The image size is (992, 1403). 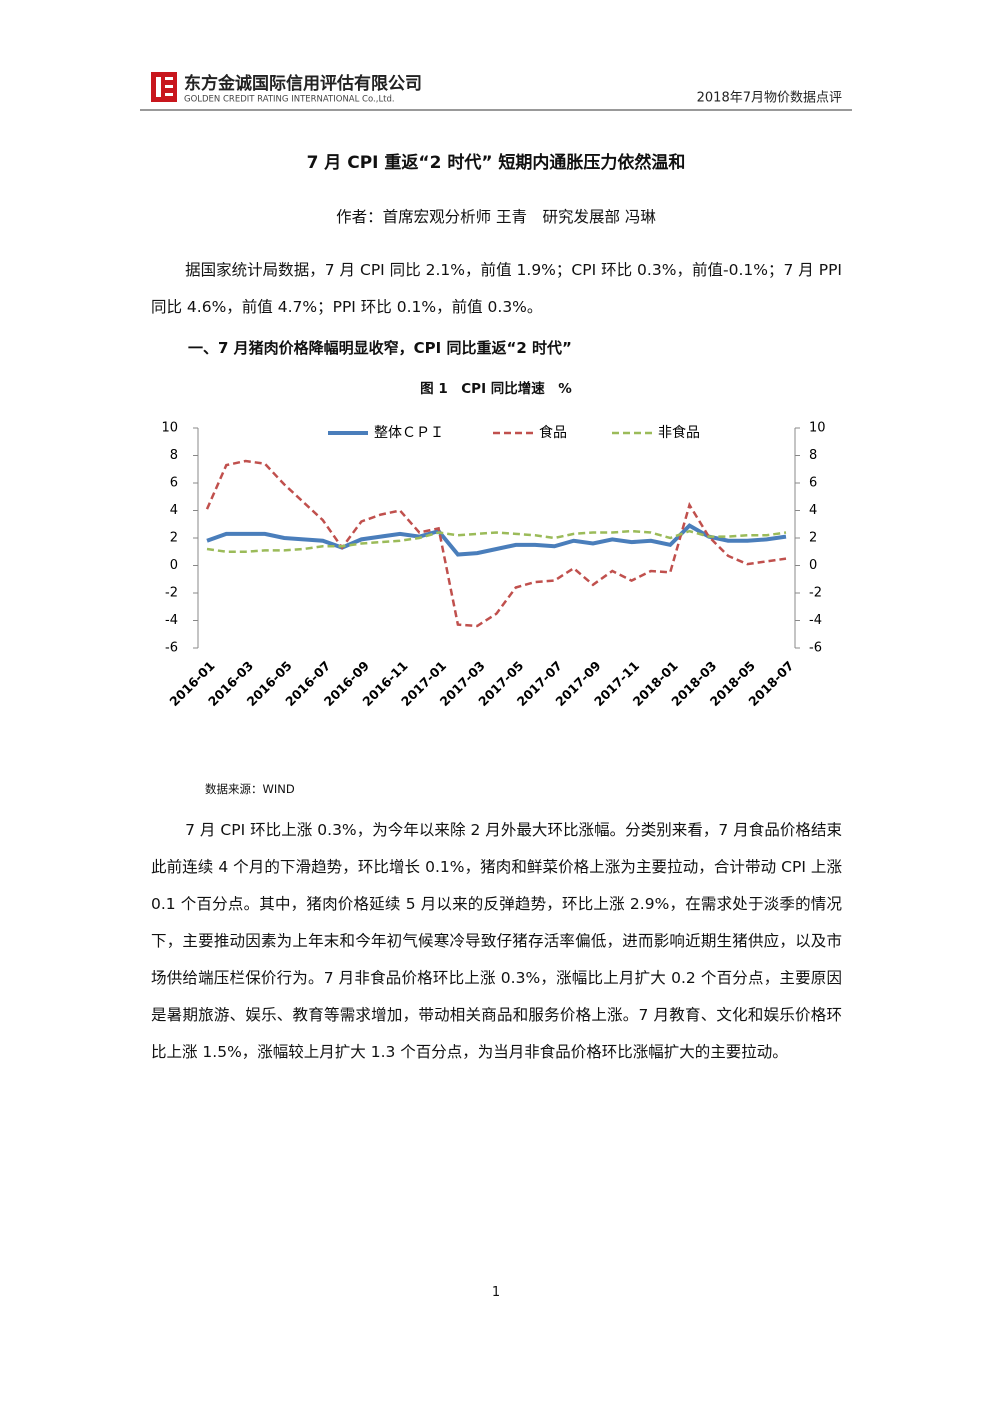 I want to click on author: 作者：首席宏观分析师 王青 研究发展部 冯琳, so click(x=496, y=217).